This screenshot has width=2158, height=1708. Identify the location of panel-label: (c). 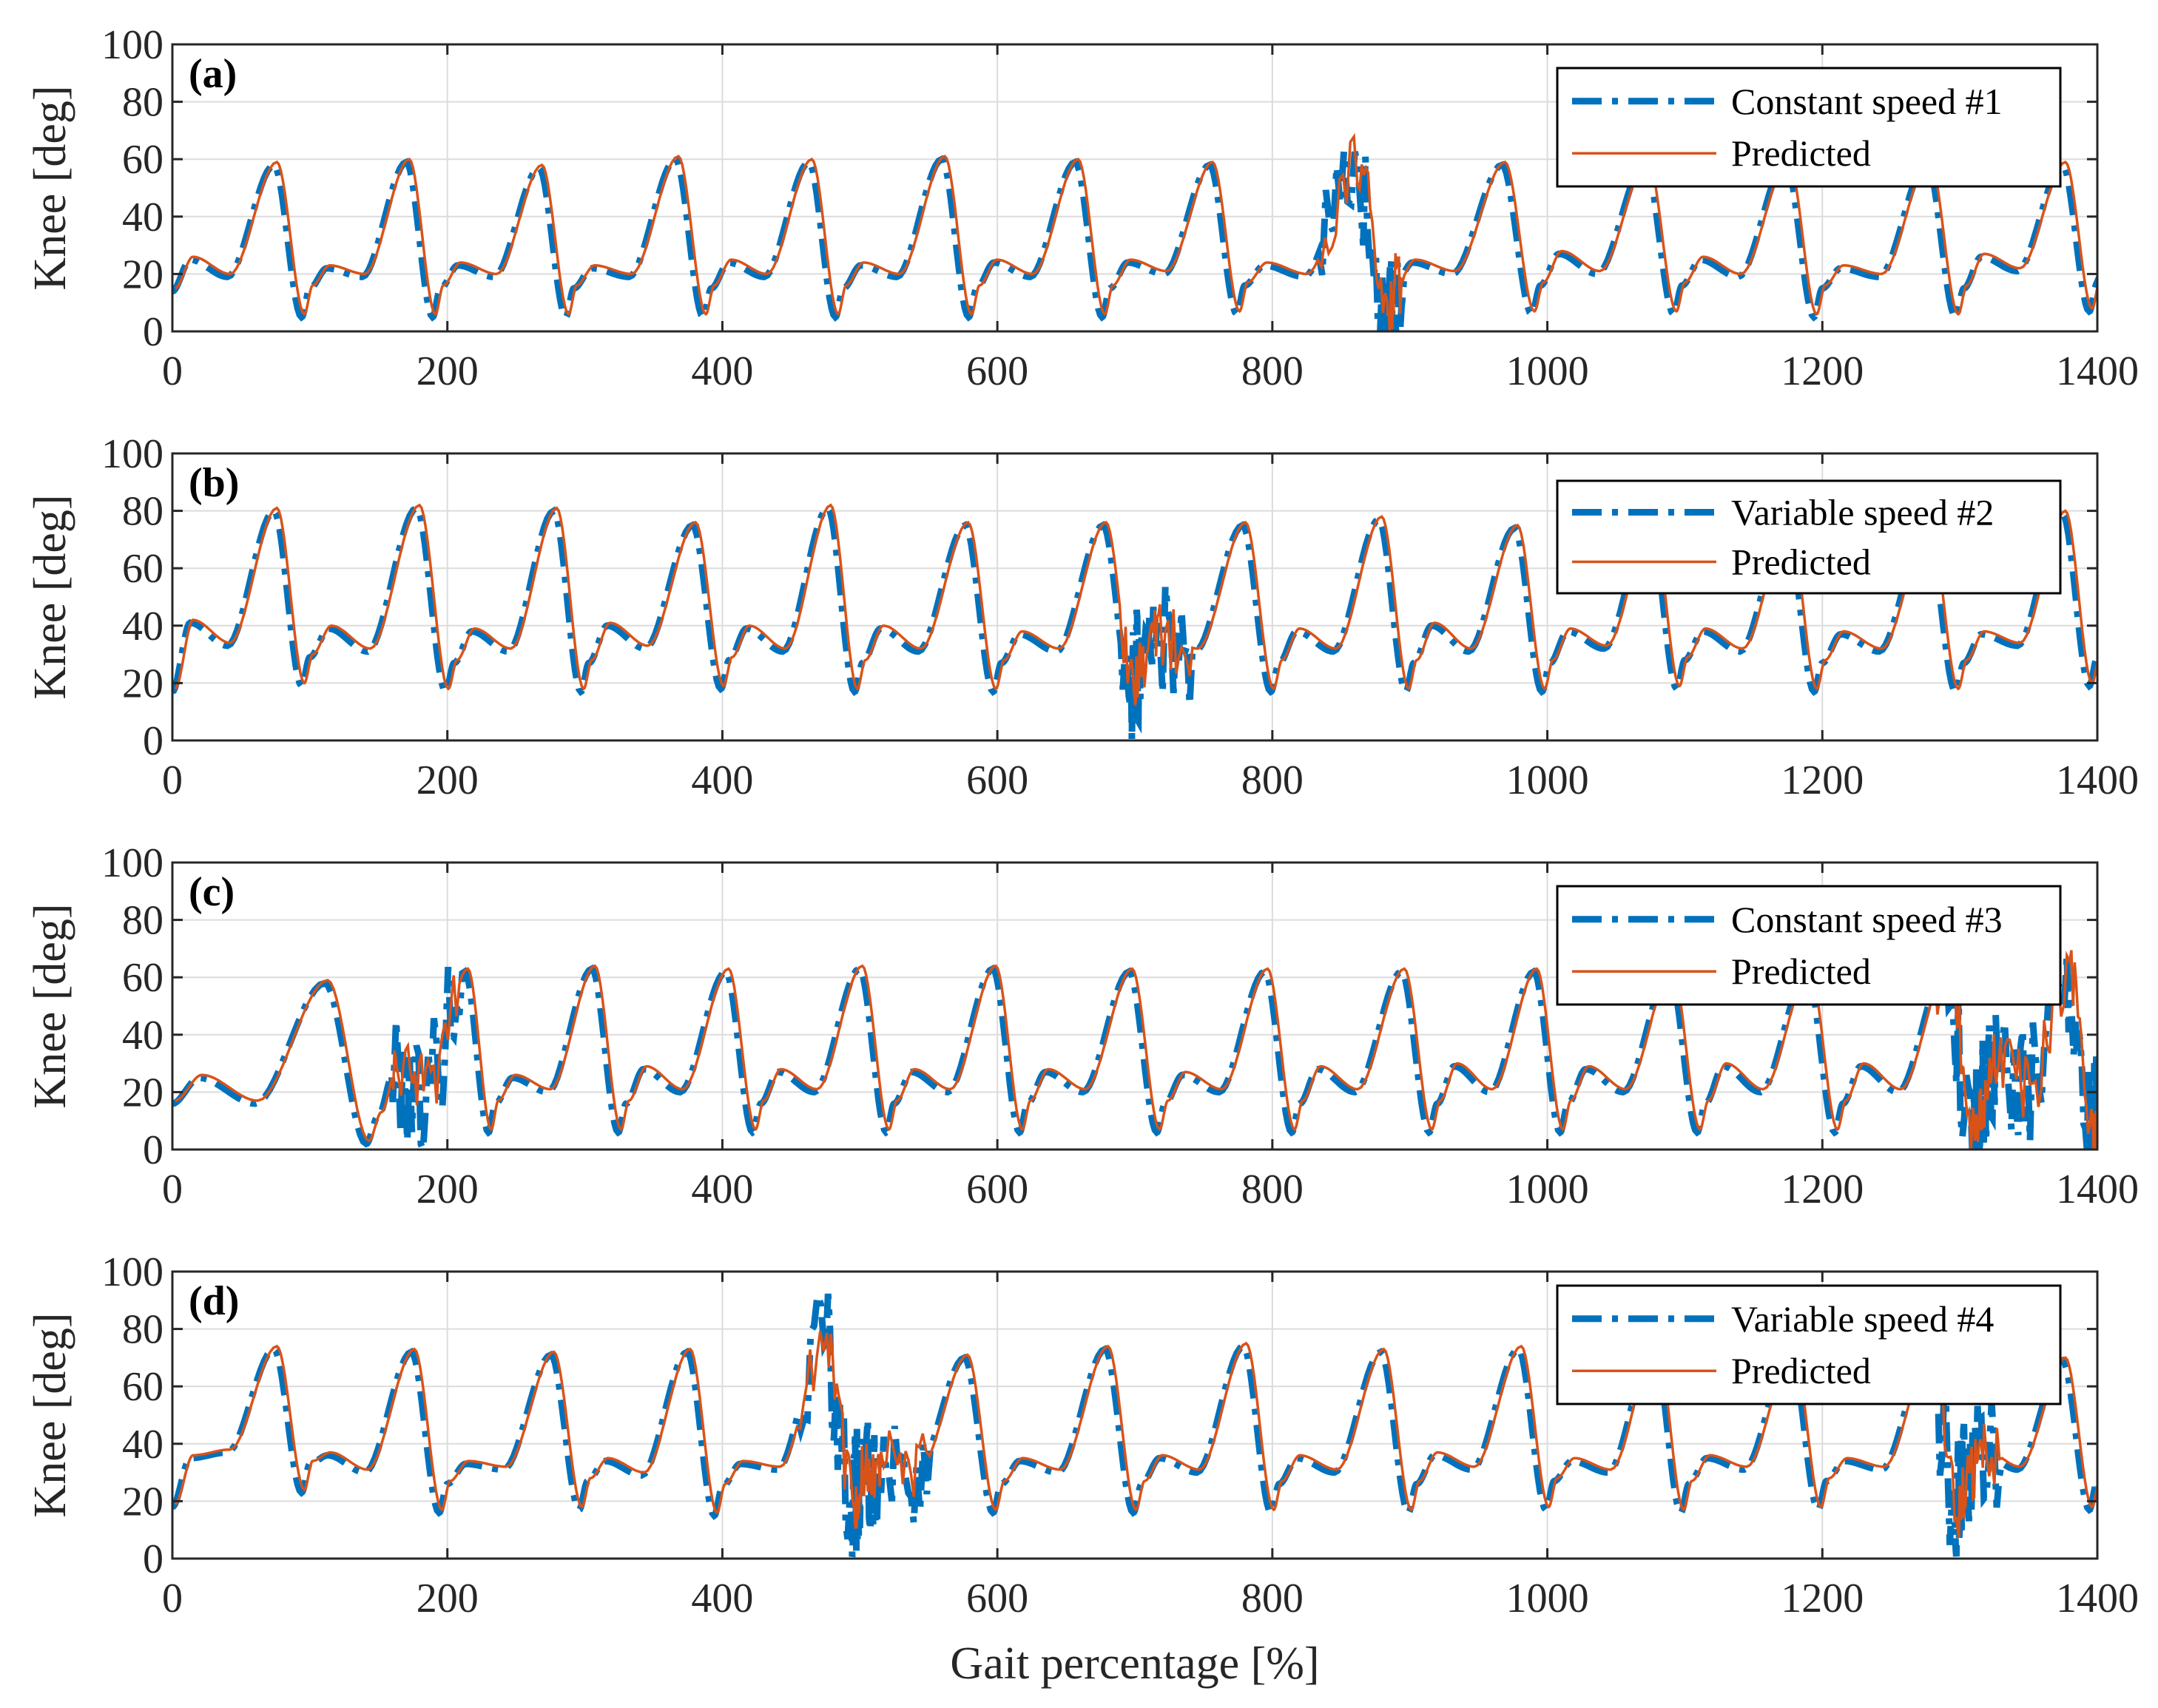
(212, 892).